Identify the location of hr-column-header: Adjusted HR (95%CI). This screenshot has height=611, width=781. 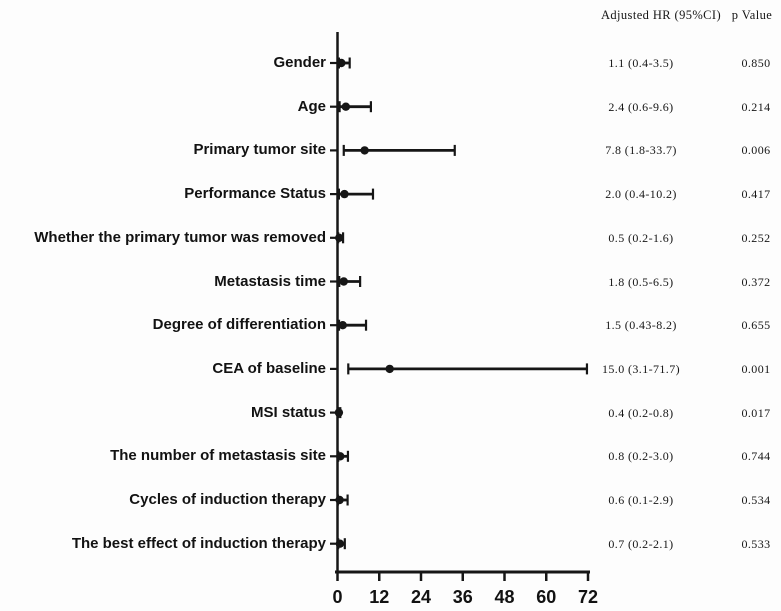
(661, 15).